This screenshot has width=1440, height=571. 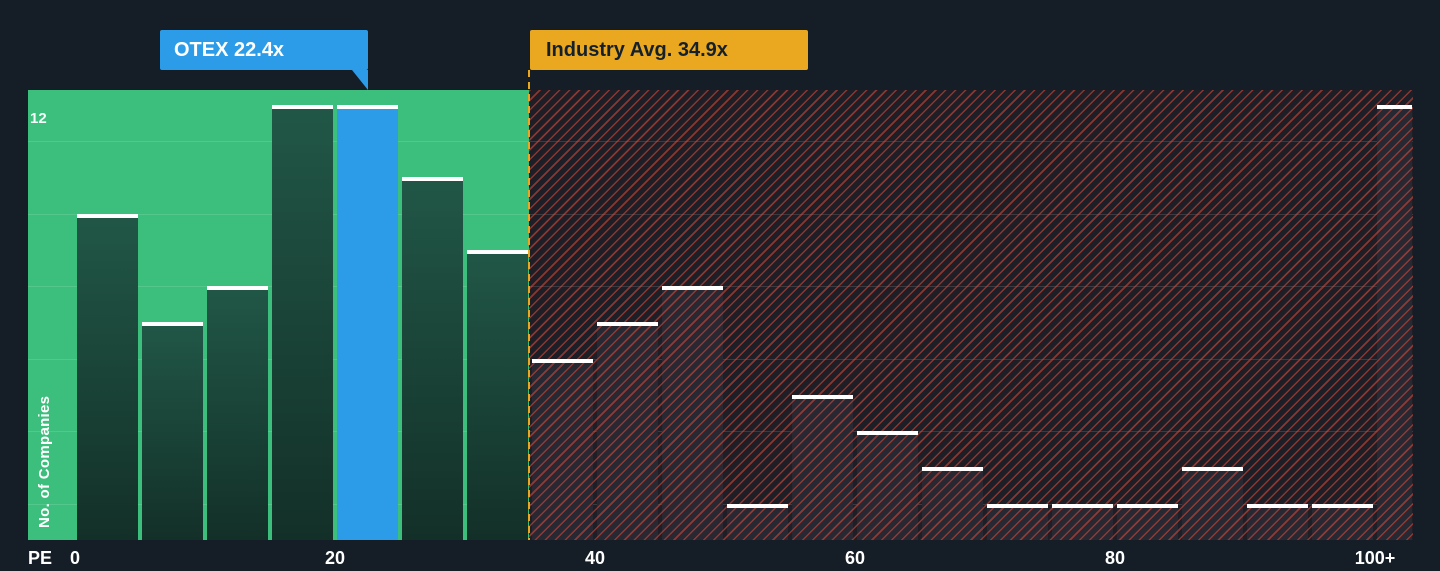 I want to click on industry-avg-line, so click(x=529, y=305).